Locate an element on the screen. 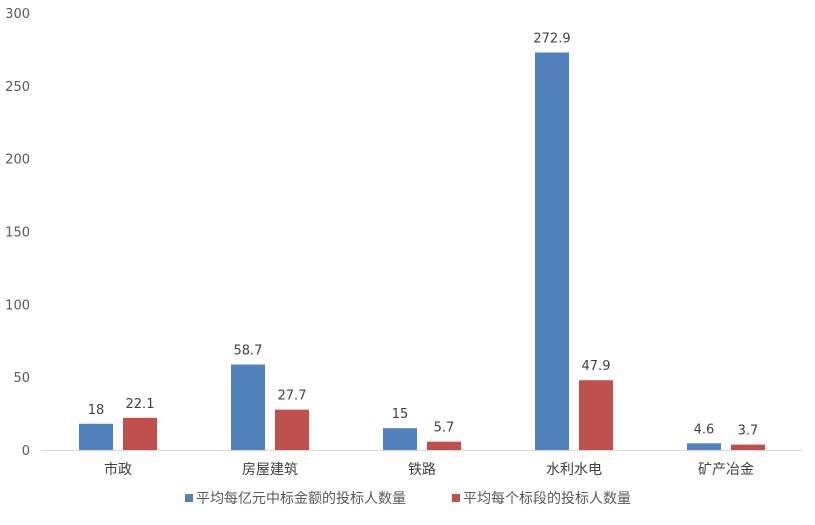 This screenshot has height=525, width=815. data-label: 18 is located at coordinates (96, 410).